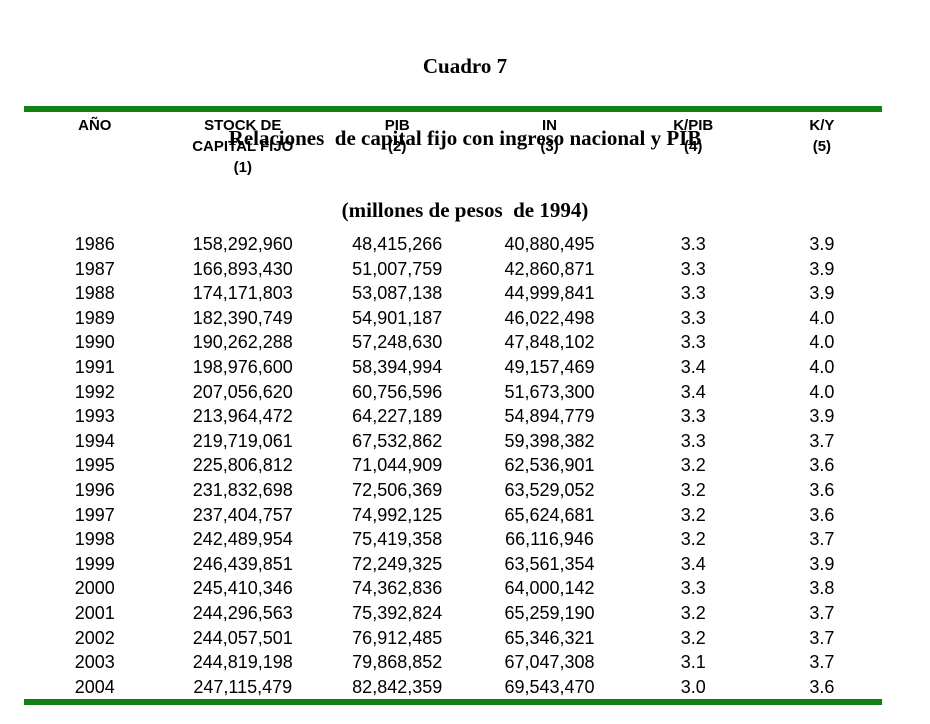 The width and height of the screenshot is (930, 724). Describe the element at coordinates (94, 317) in the screenshot. I see `table-cell: 1989` at that location.